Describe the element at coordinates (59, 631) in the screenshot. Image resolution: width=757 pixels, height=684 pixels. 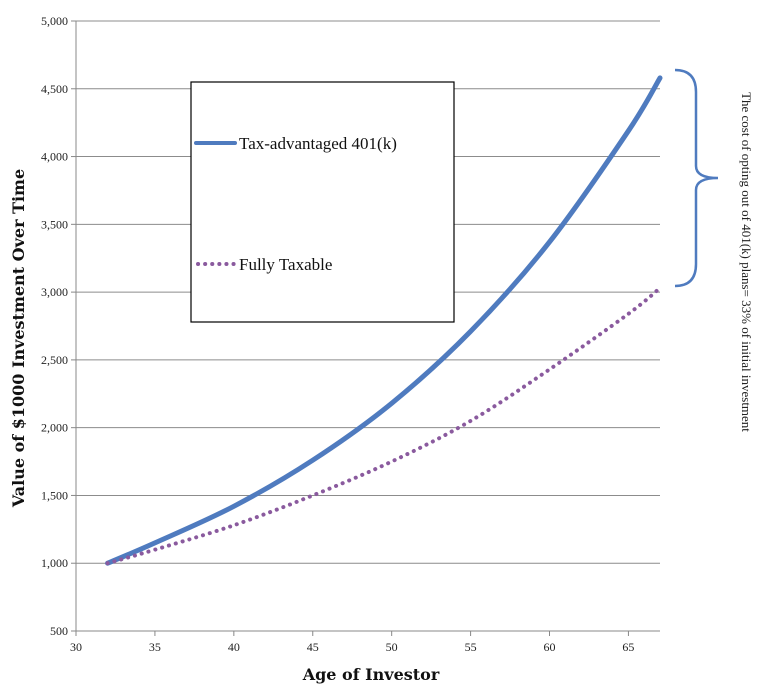
I see `y-tick-label: 500` at that location.